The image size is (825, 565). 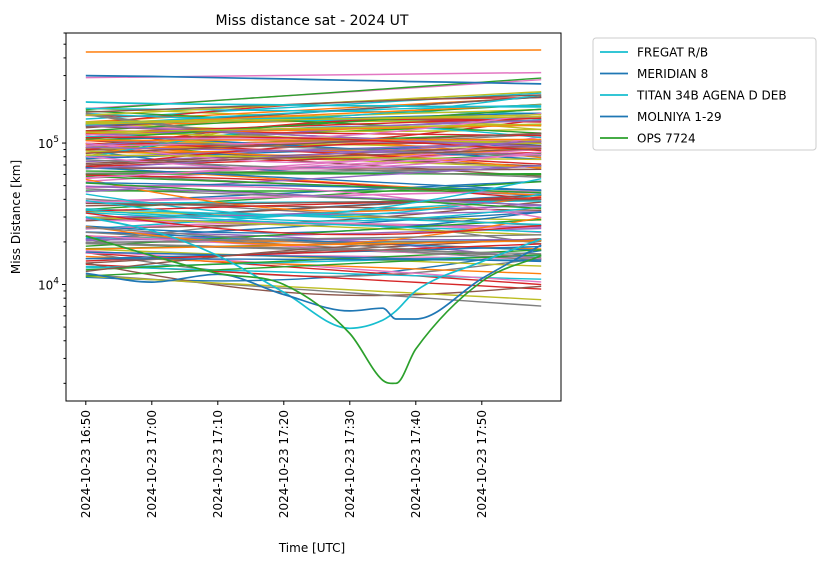 What do you see at coordinates (711, 96) in the screenshot?
I see `legend-label-3: TITAN 34B AGENA D DEB` at bounding box center [711, 96].